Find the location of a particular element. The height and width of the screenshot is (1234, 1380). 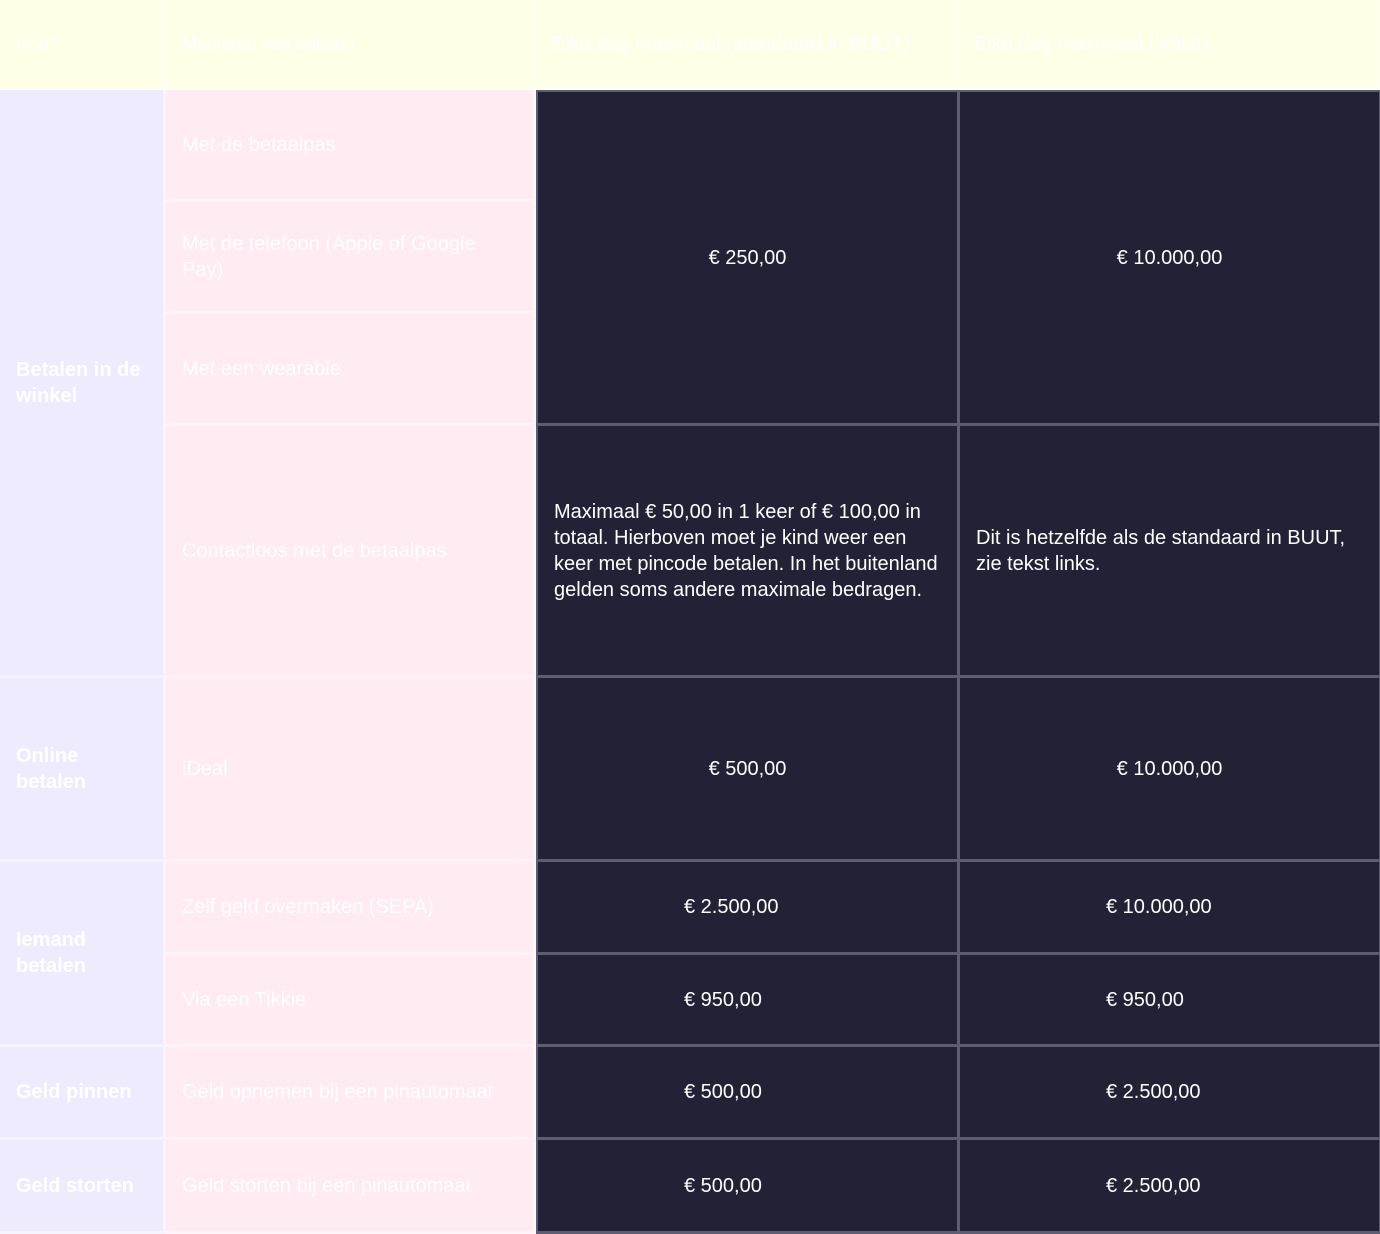

header-how: Hoe? is located at coordinates (83, 45).